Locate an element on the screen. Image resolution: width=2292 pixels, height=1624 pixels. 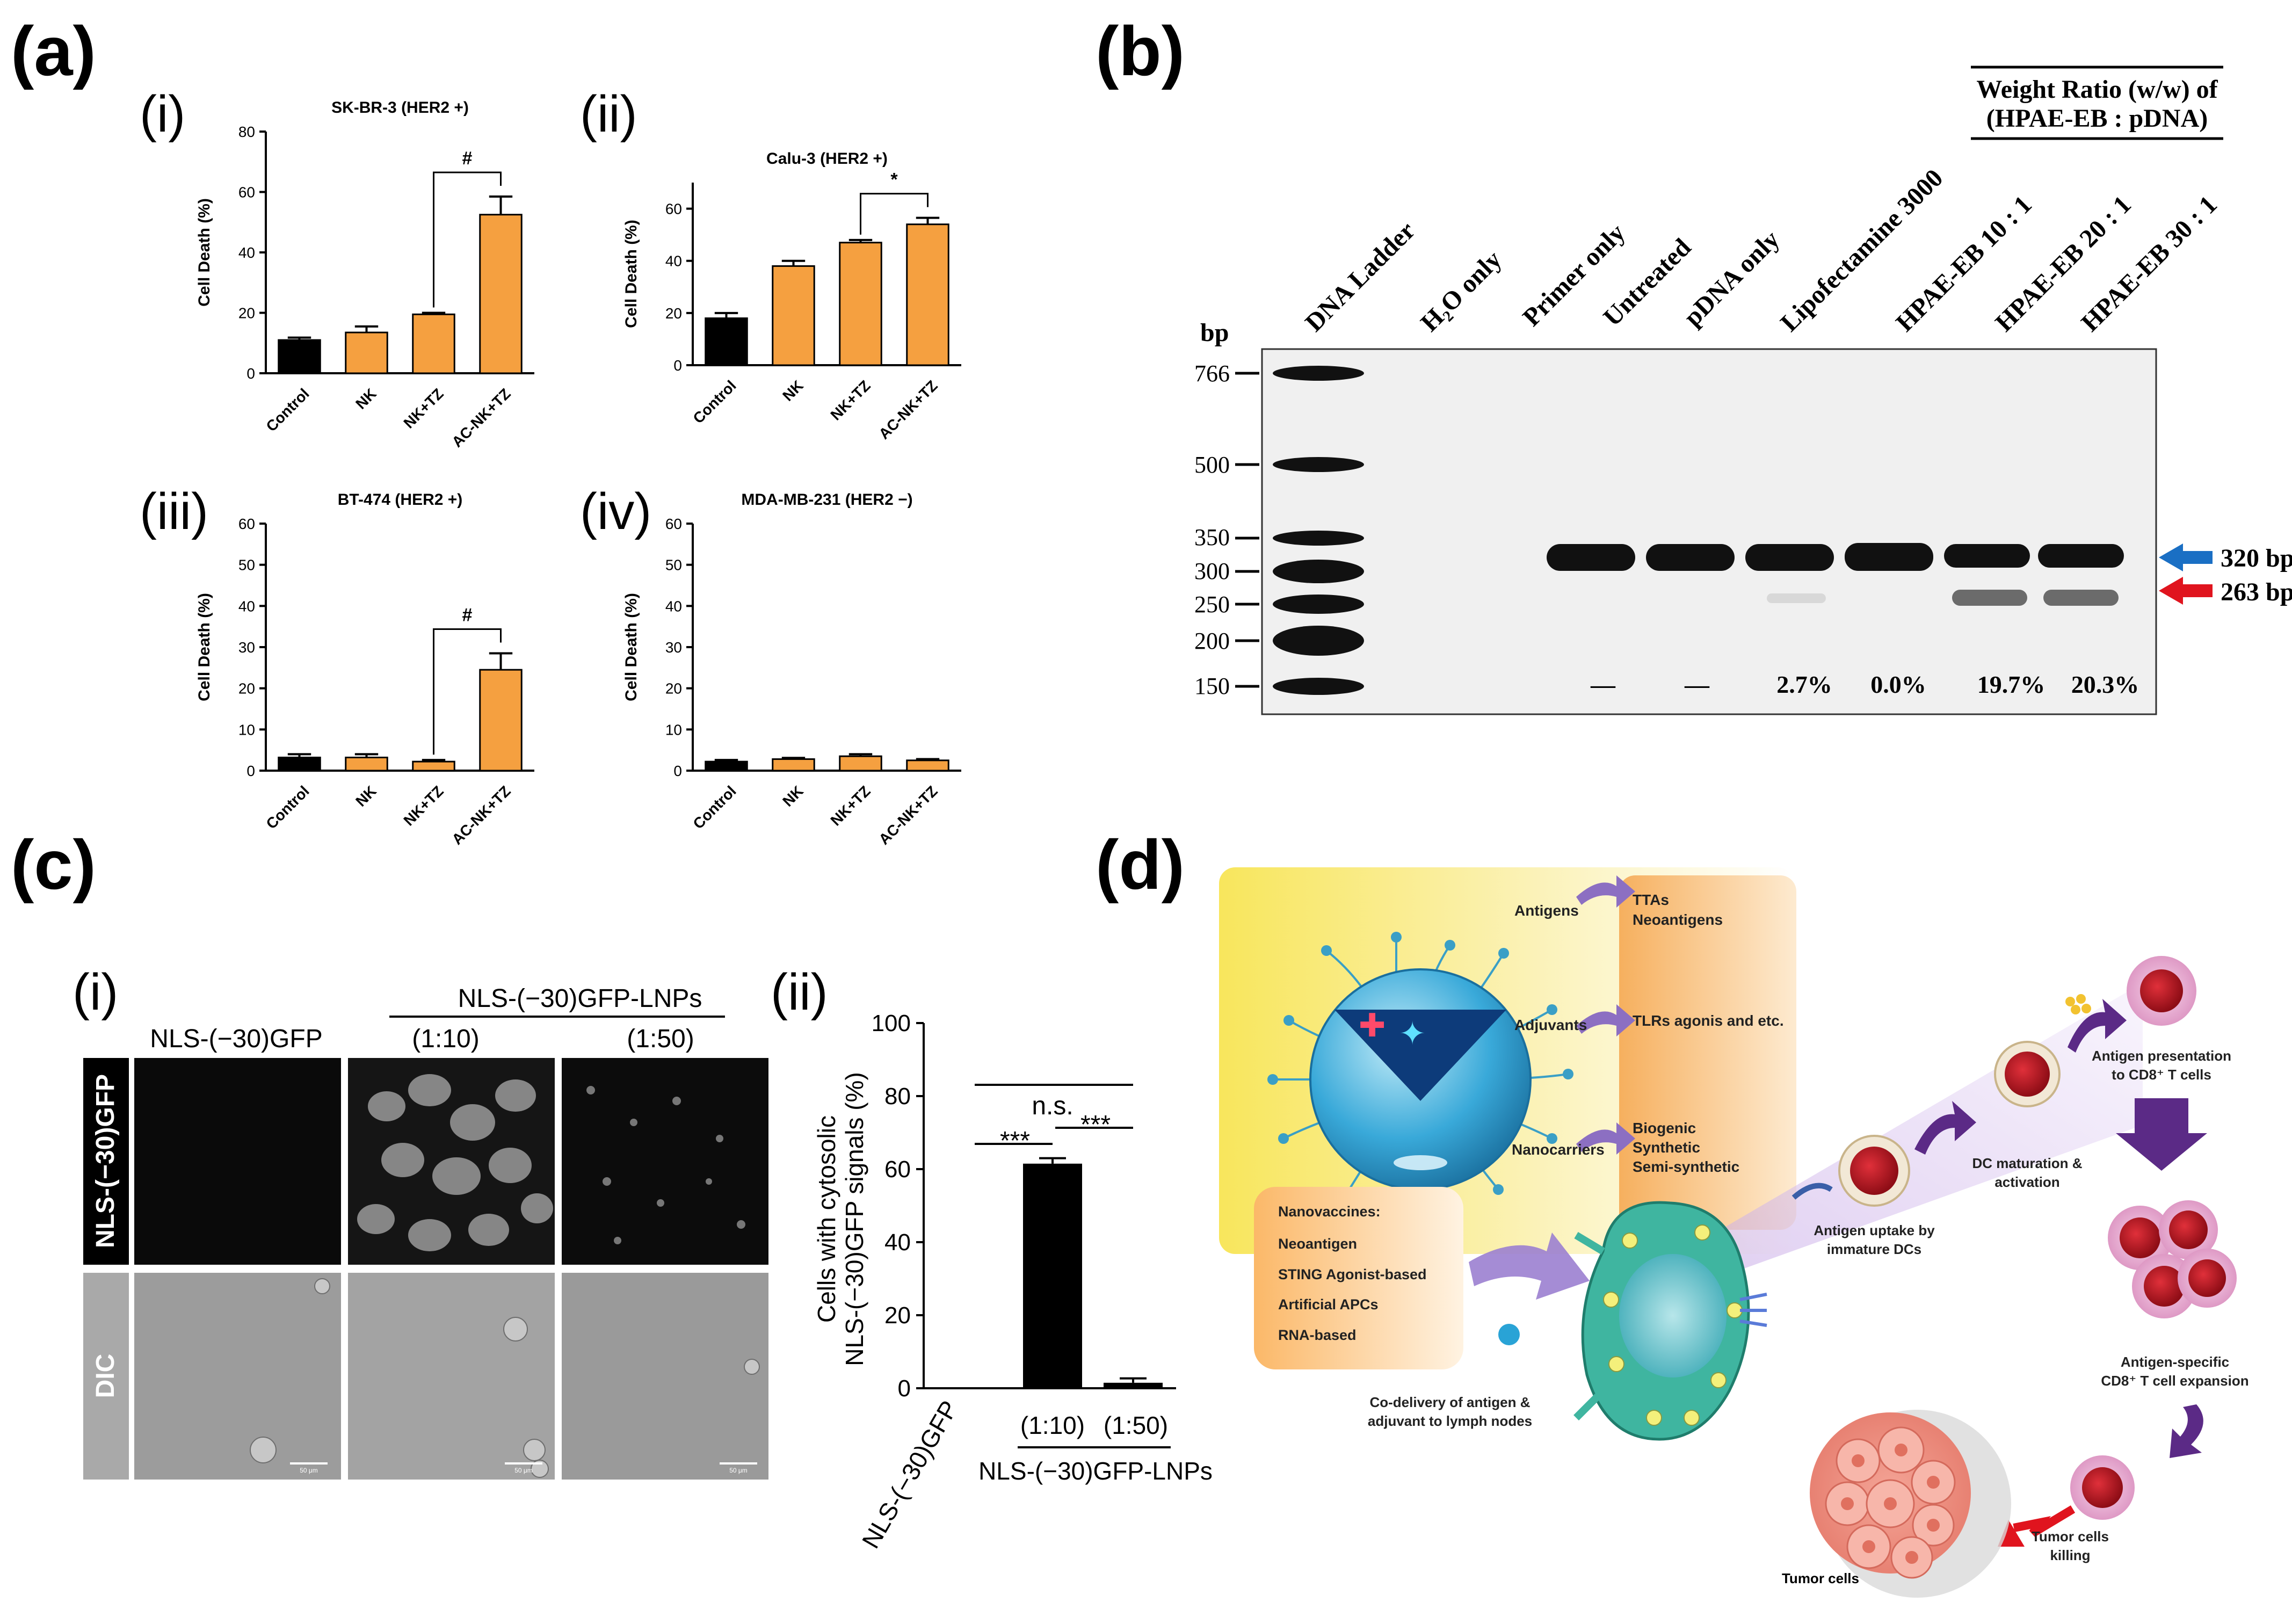
weight-ratio-header-line2: (HPAE-EB : pDNA) is located at coordinates (2097, 119).